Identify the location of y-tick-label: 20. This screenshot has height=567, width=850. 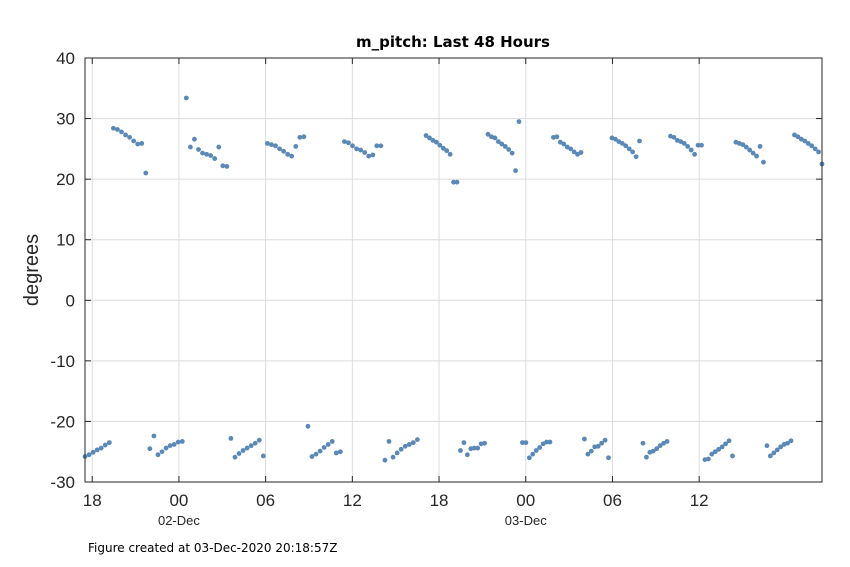
(65, 179).